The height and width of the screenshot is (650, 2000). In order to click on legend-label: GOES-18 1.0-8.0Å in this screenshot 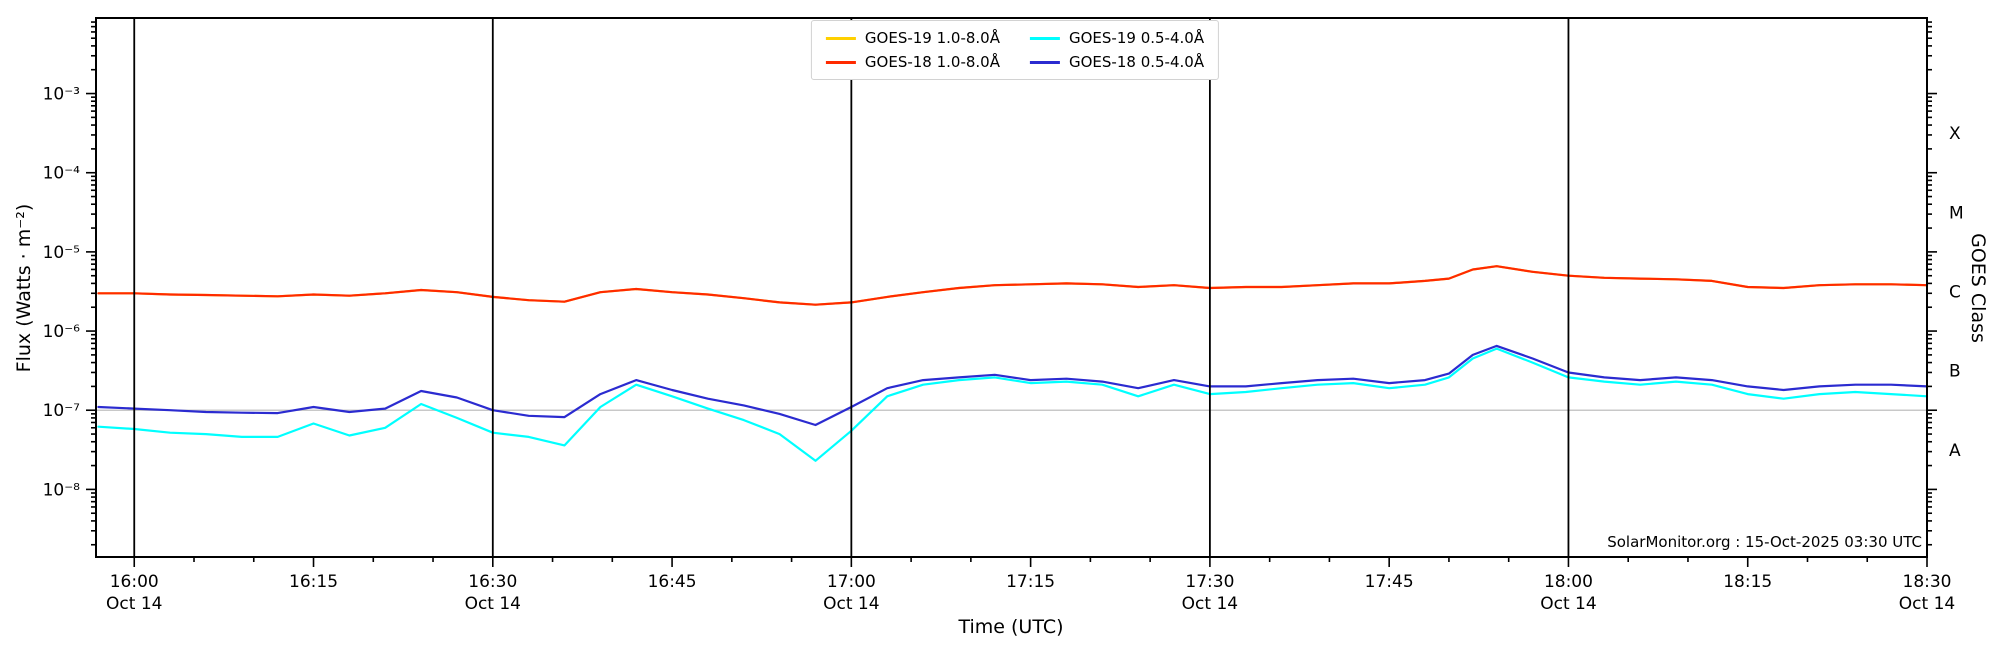, I will do `click(932, 62)`.